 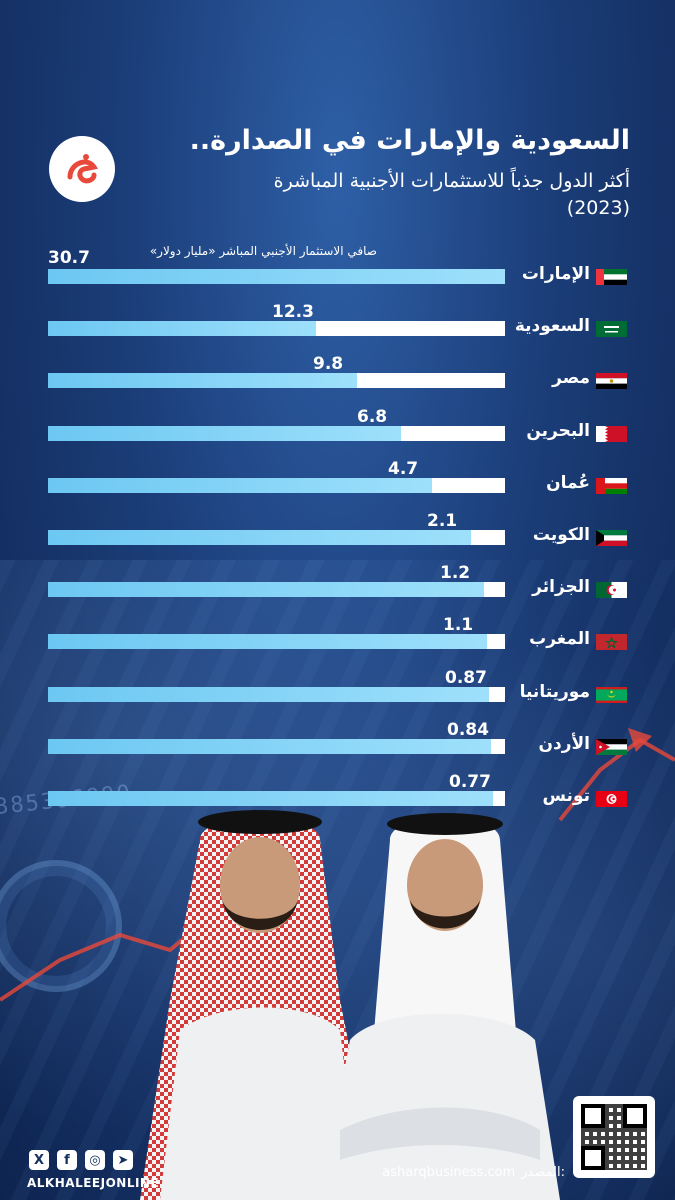 What do you see at coordinates (466, 677) in the screenshot?
I see `bar-value-label: 0.87` at bounding box center [466, 677].